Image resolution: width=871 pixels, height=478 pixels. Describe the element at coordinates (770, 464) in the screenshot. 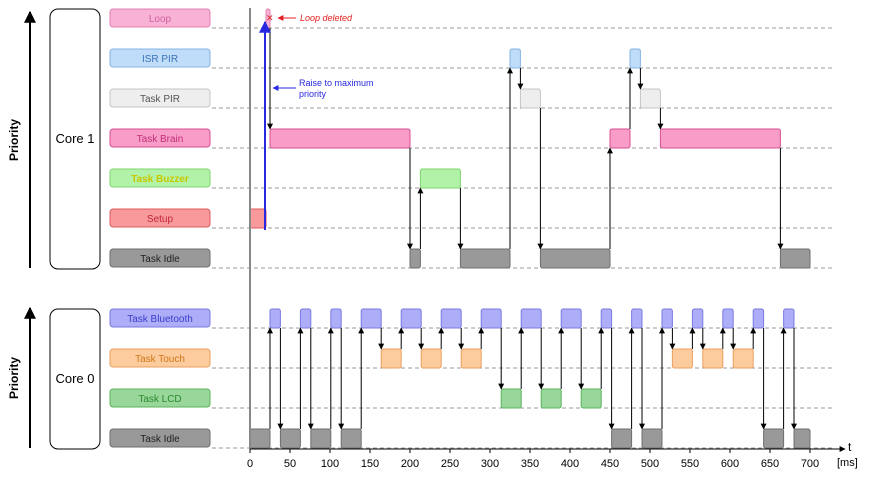

I see `tick-label: 650` at that location.